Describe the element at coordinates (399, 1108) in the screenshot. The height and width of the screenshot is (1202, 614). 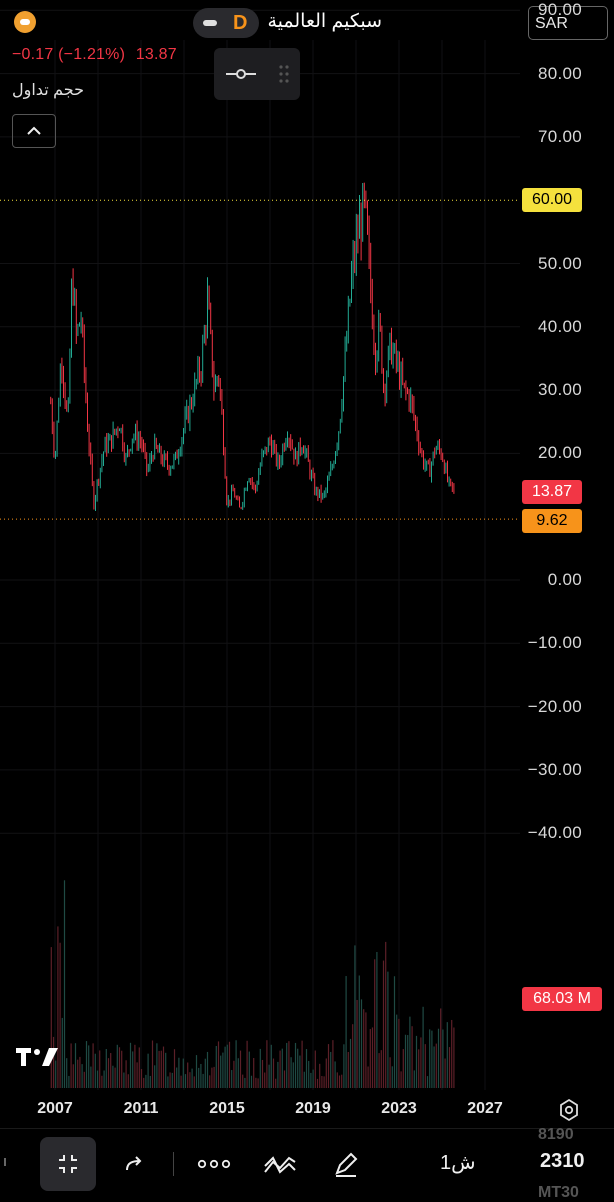
I see `year-label: 2023` at that location.